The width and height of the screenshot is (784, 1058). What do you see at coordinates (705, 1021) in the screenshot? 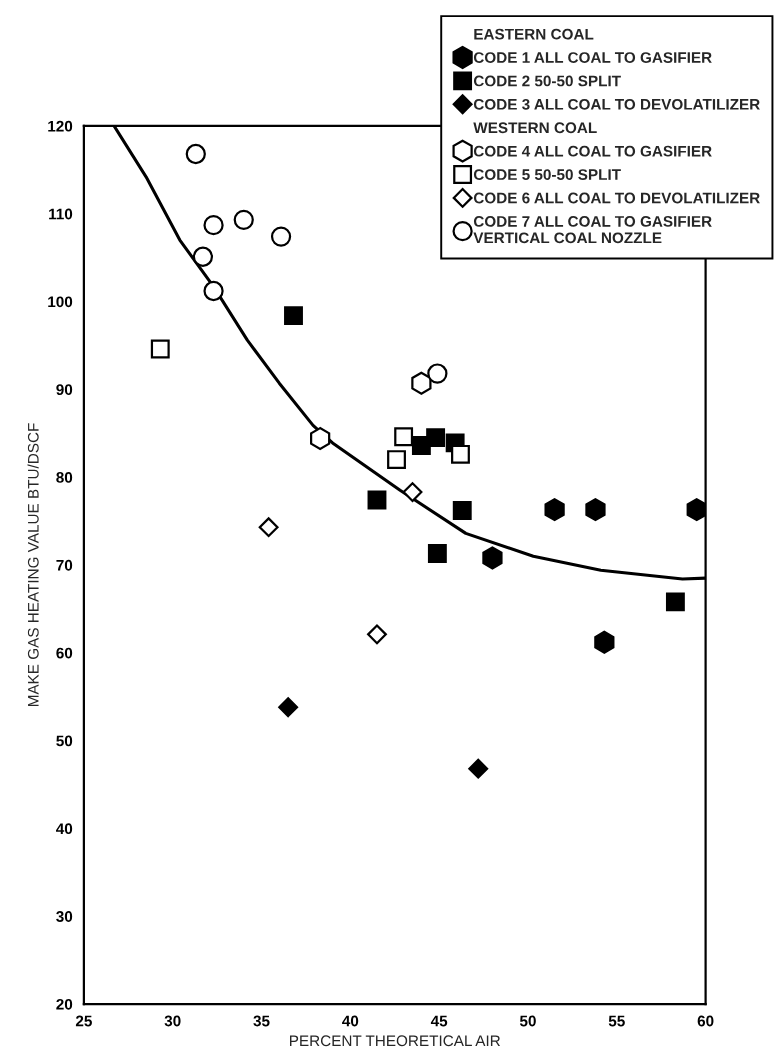
I see `x-tick-label: 60` at bounding box center [705, 1021].